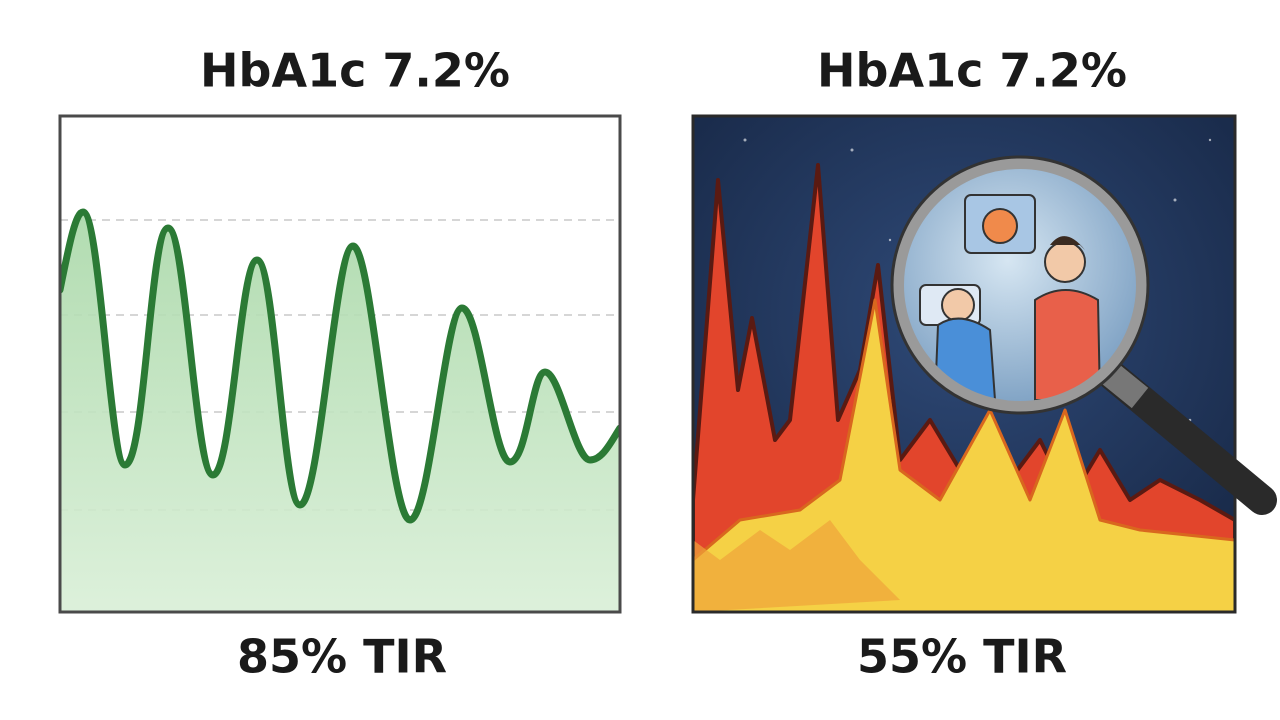 This screenshot has width=1280, height=720. What do you see at coordinates (962, 657) in the screenshot?
I see `panel-caption: 55% TIR` at bounding box center [962, 657].